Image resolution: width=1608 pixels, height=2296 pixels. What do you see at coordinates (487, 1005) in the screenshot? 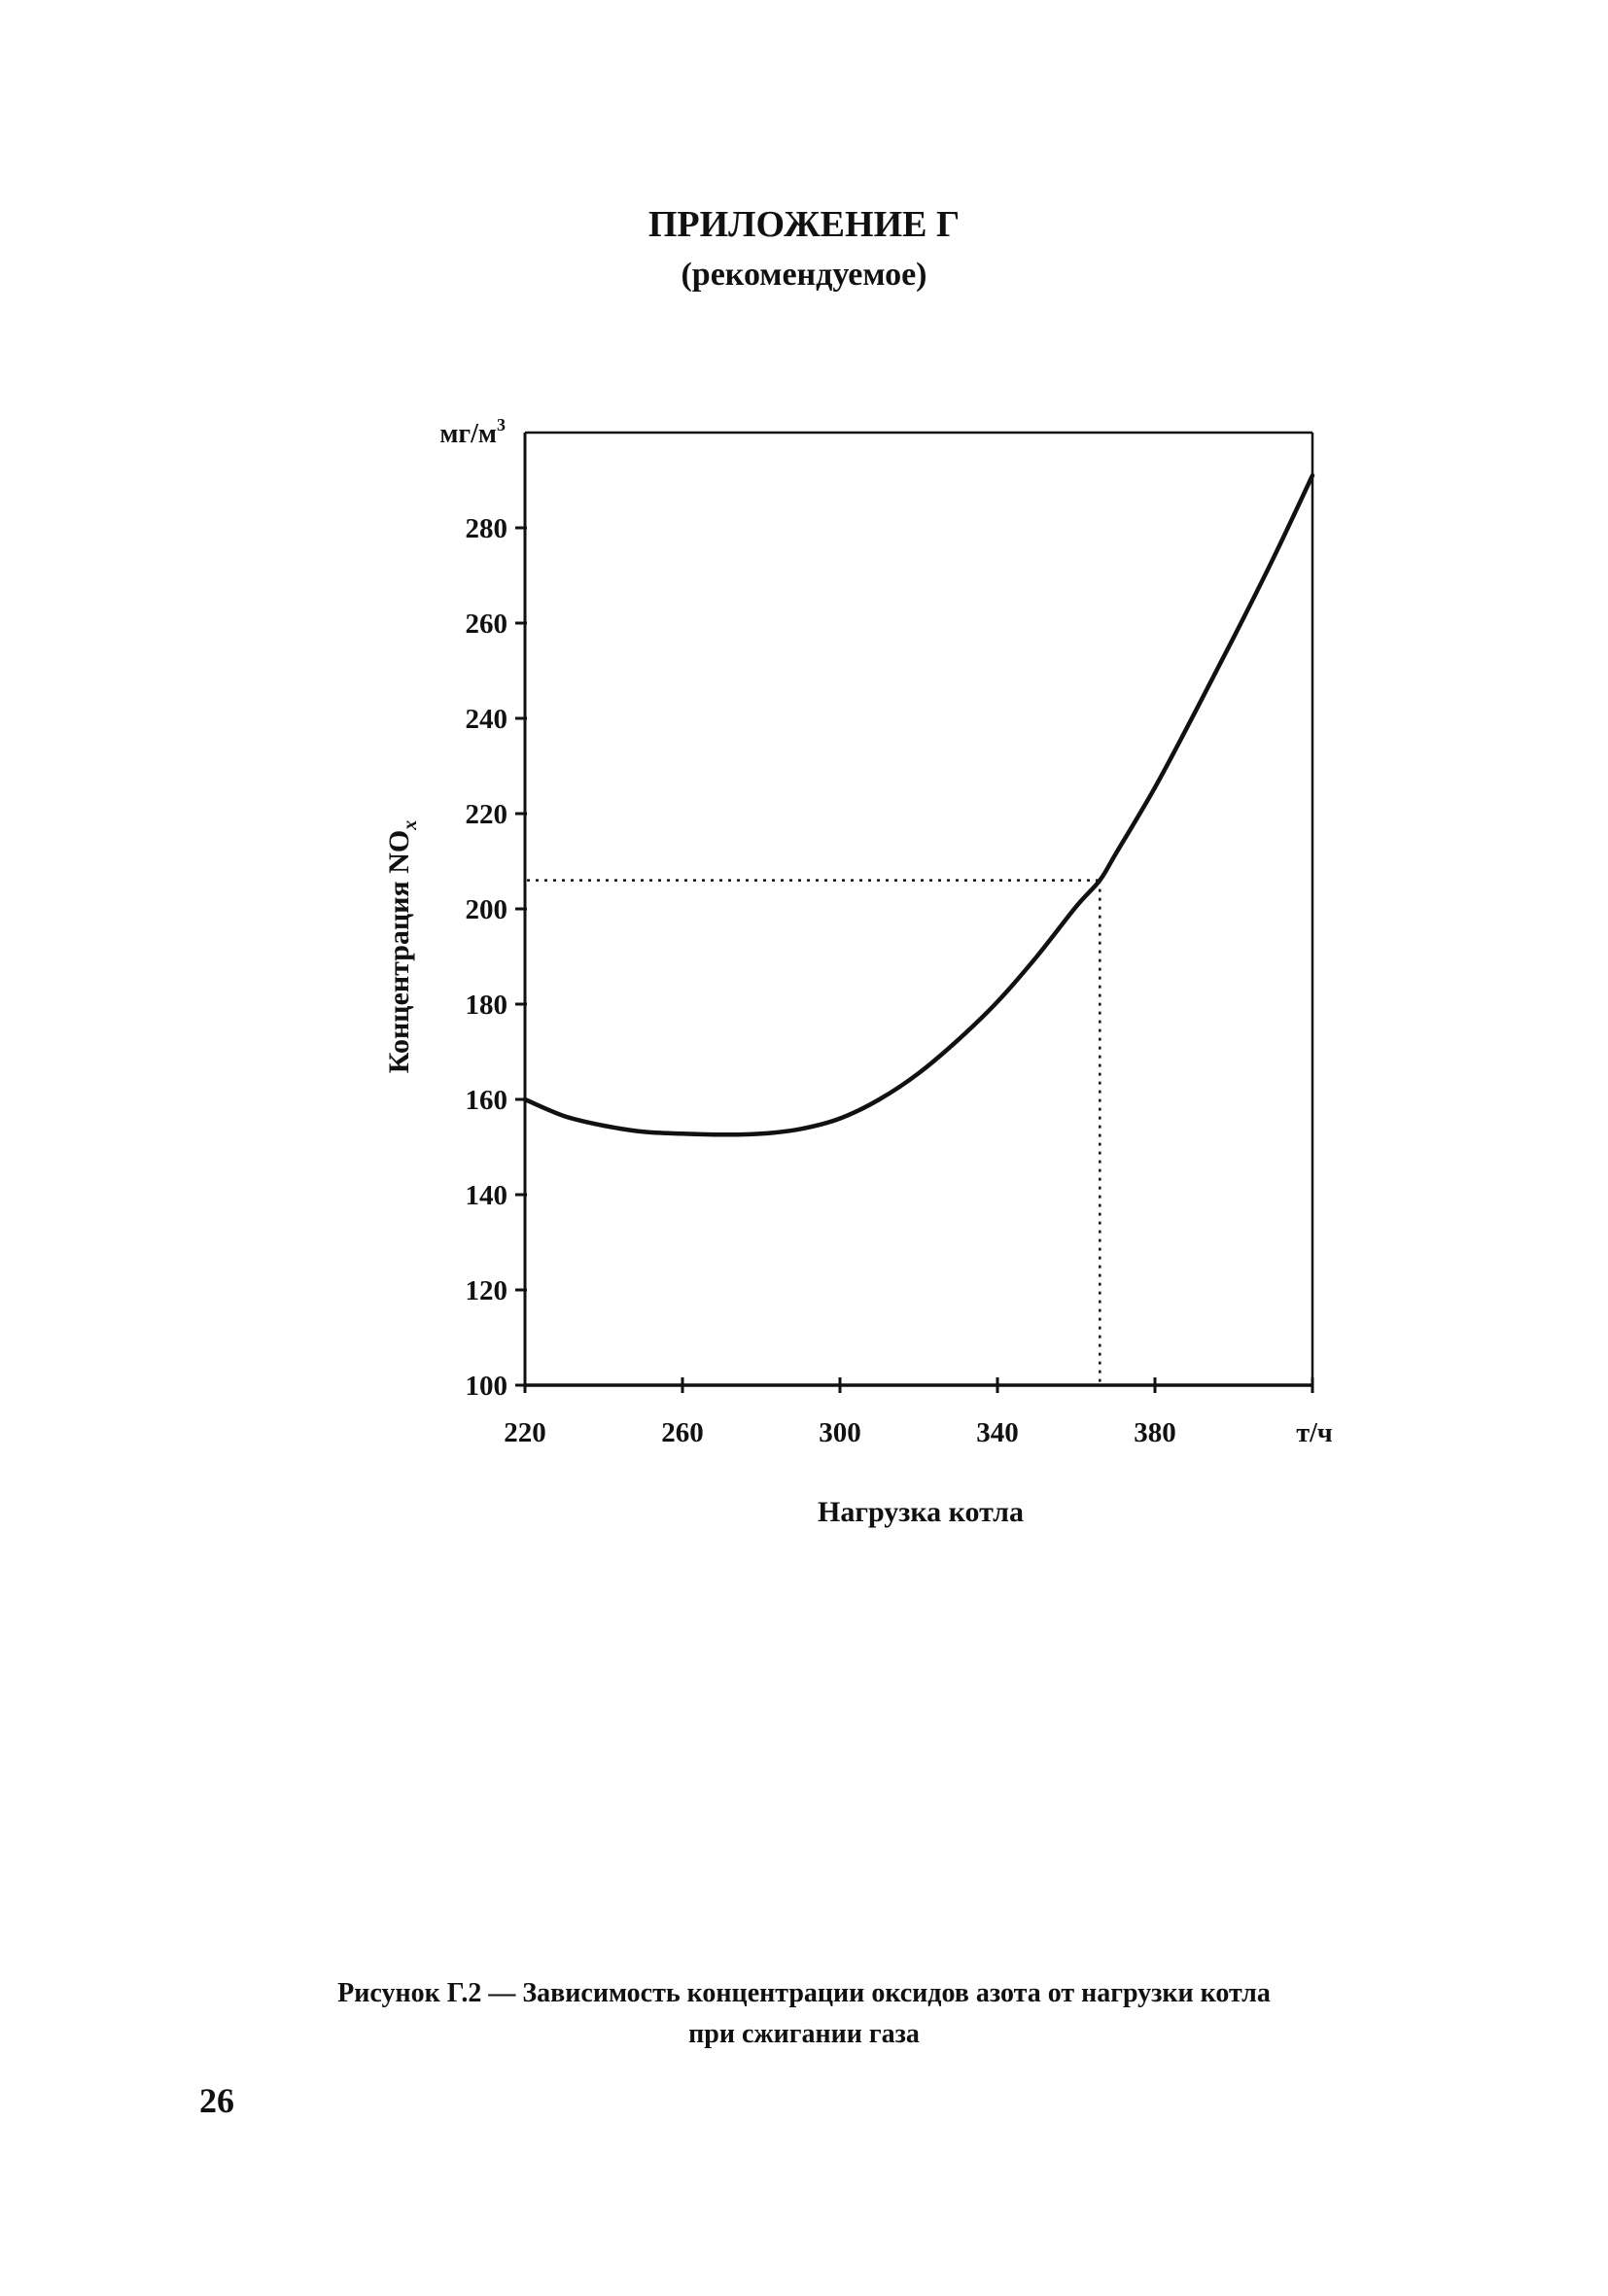
I see `y-tick-label-180: 180` at bounding box center [487, 1005].